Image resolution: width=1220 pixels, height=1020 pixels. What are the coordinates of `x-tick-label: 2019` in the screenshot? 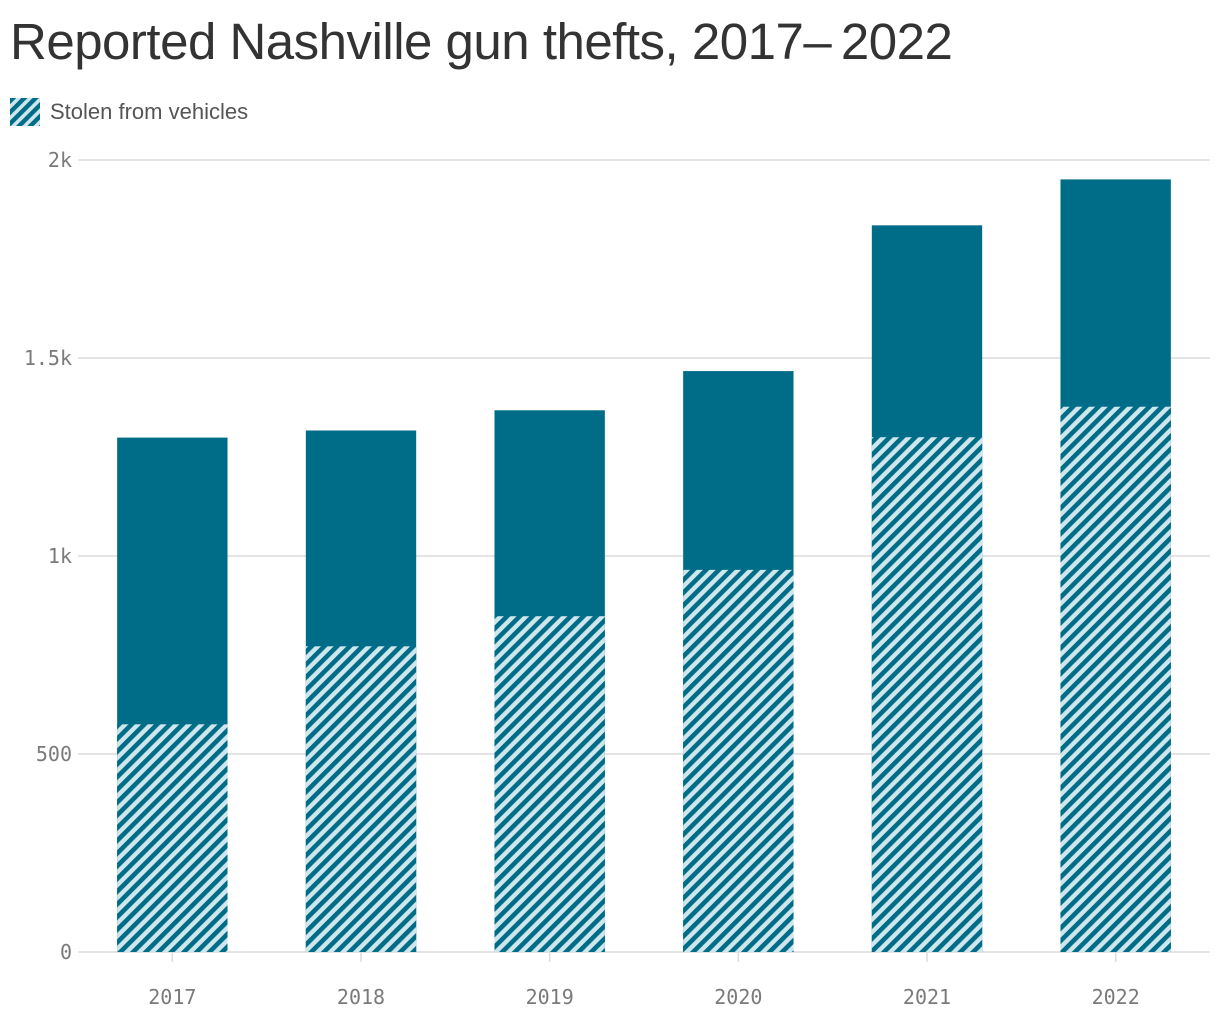 It's located at (550, 997).